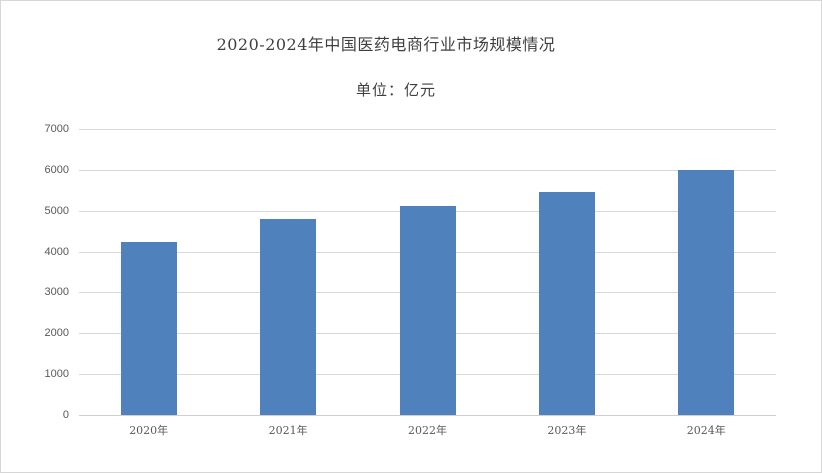 This screenshot has width=822, height=473. I want to click on x-tick-label-2023年: 2023年, so click(567, 430).